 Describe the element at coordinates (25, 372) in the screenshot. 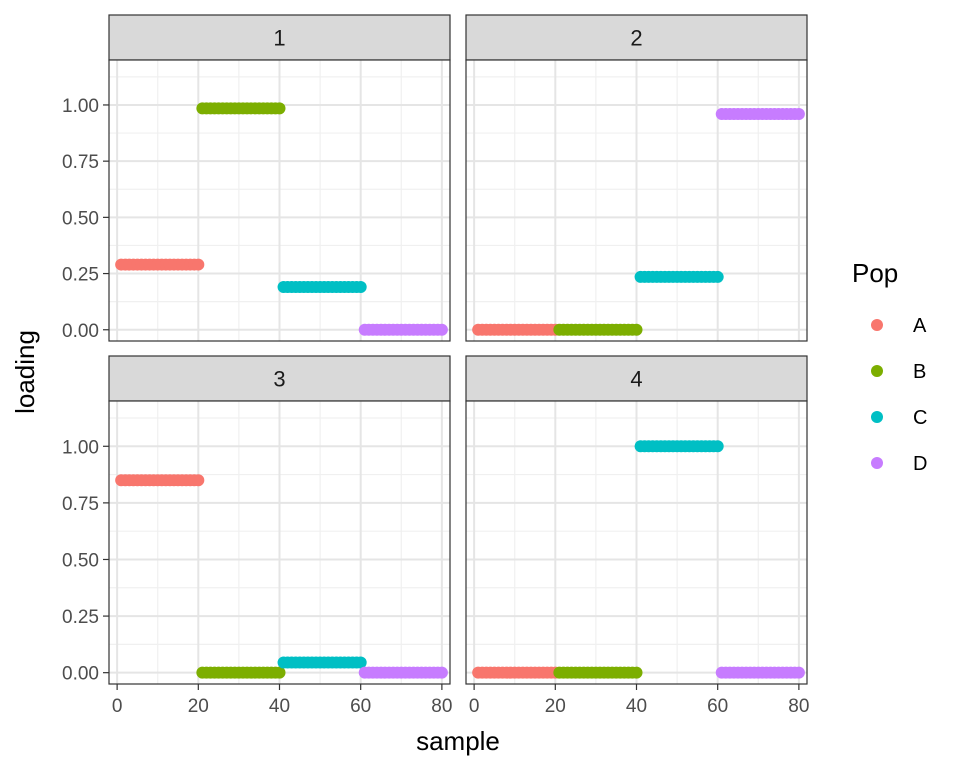

I see `y-axis-label: loading` at that location.